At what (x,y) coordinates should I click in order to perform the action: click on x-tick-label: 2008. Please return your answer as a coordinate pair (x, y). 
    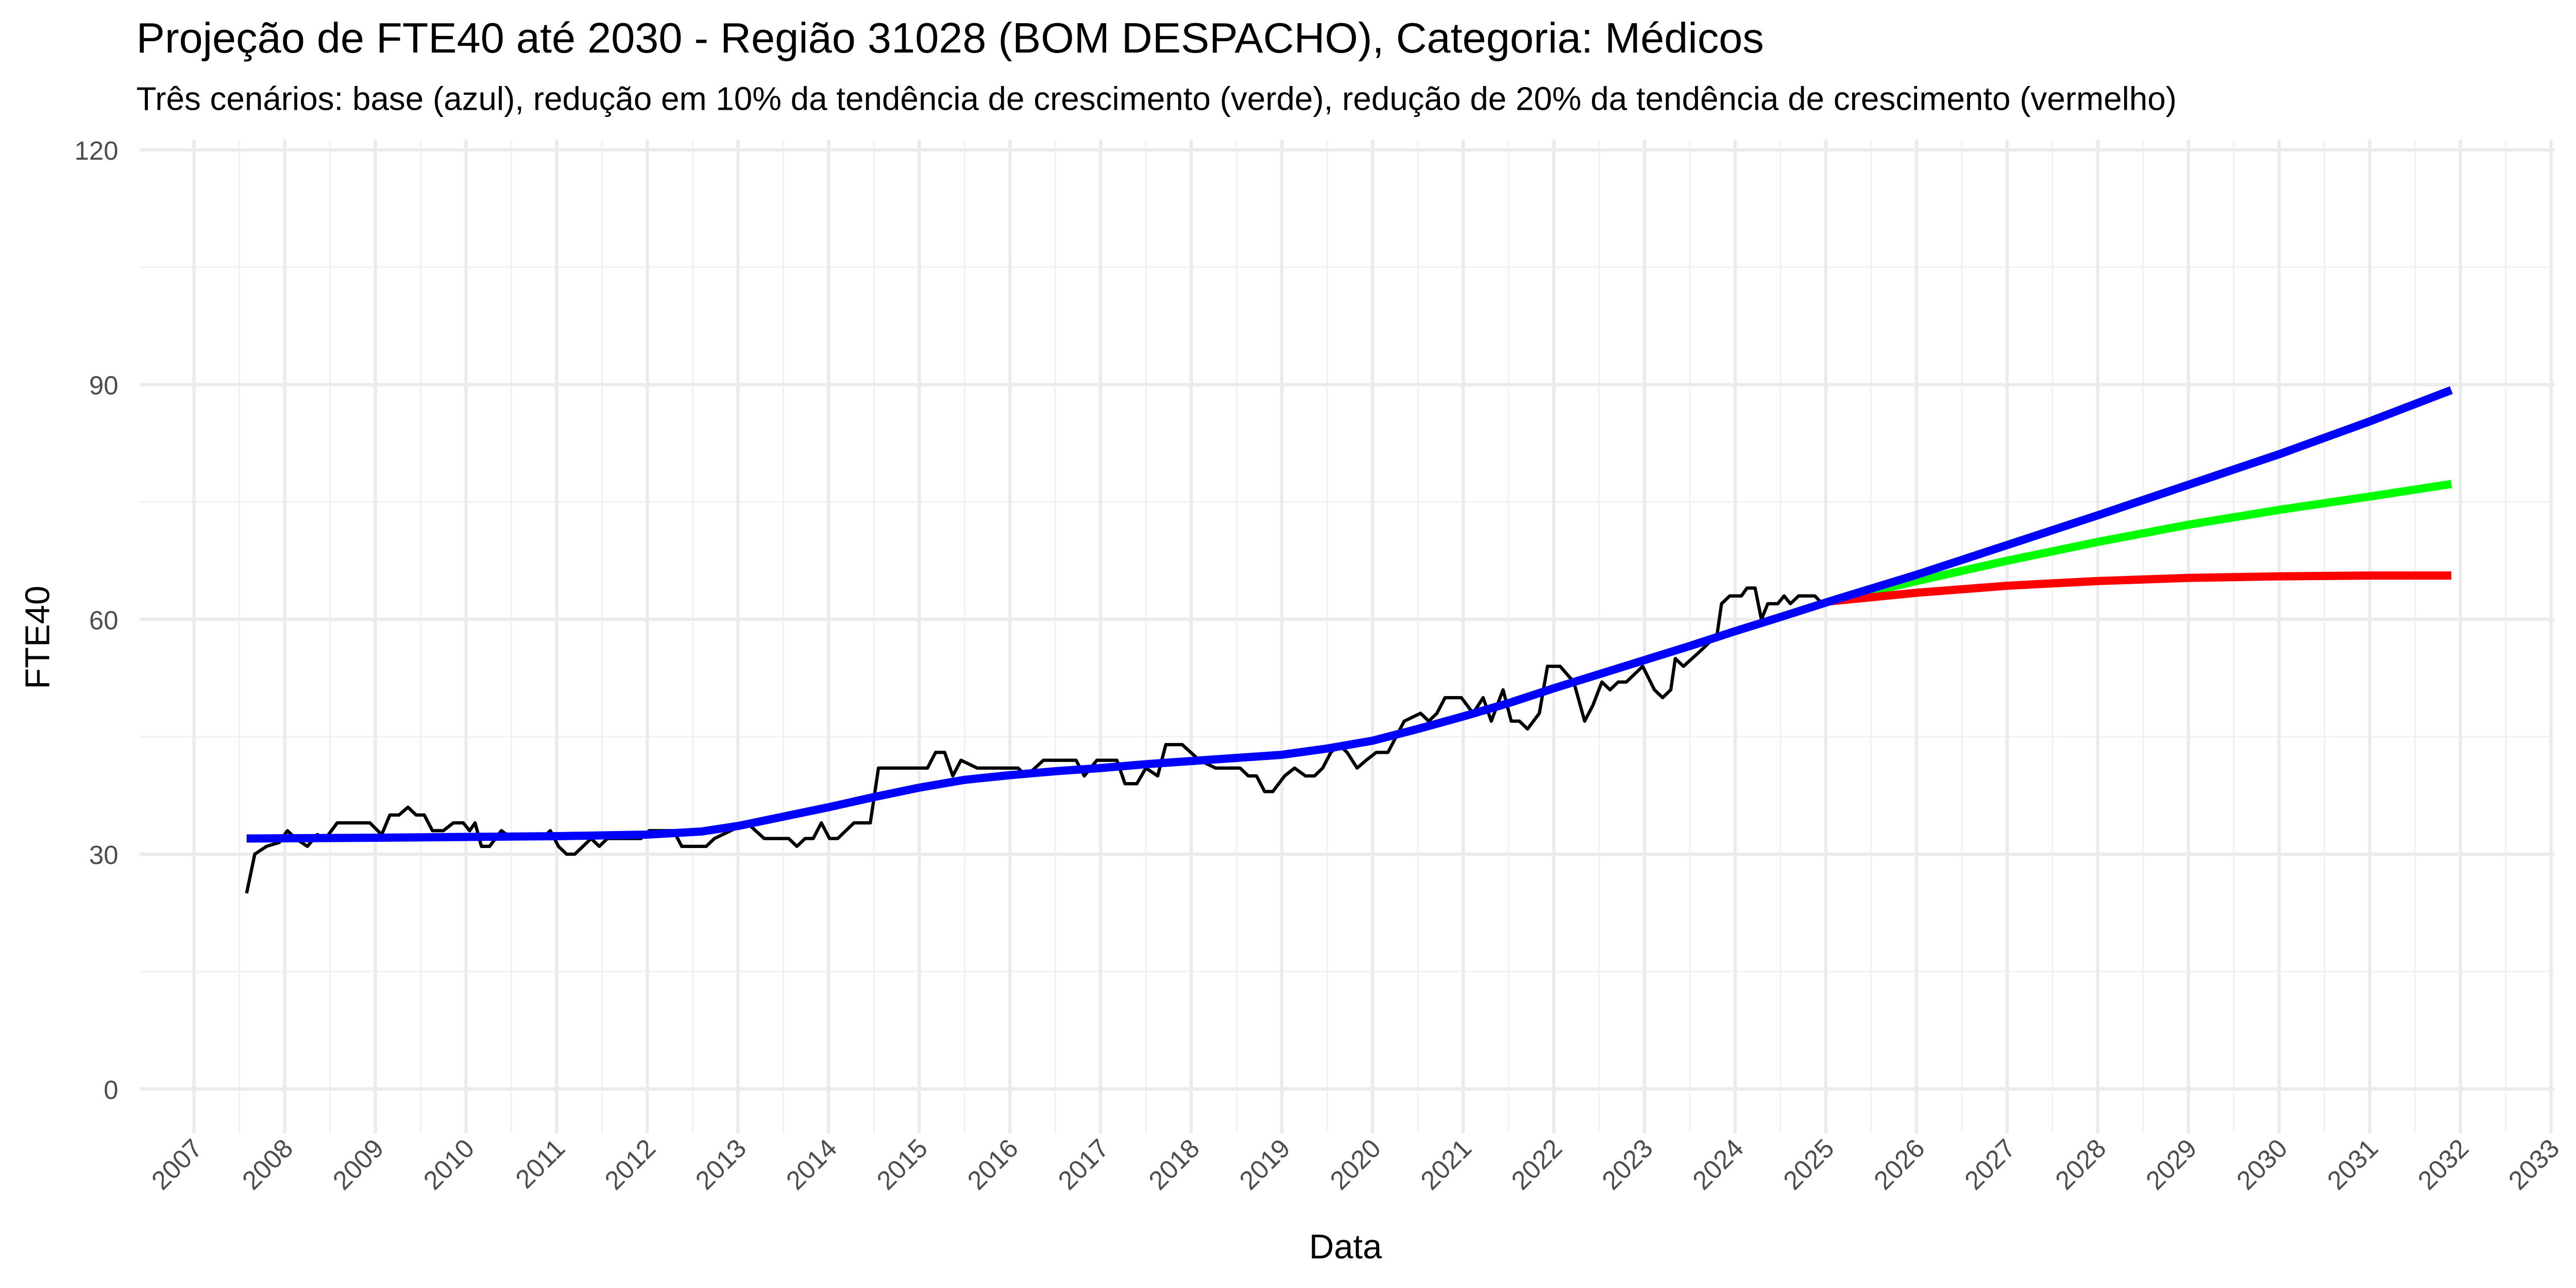
    Looking at the image, I should click on (267, 1164).